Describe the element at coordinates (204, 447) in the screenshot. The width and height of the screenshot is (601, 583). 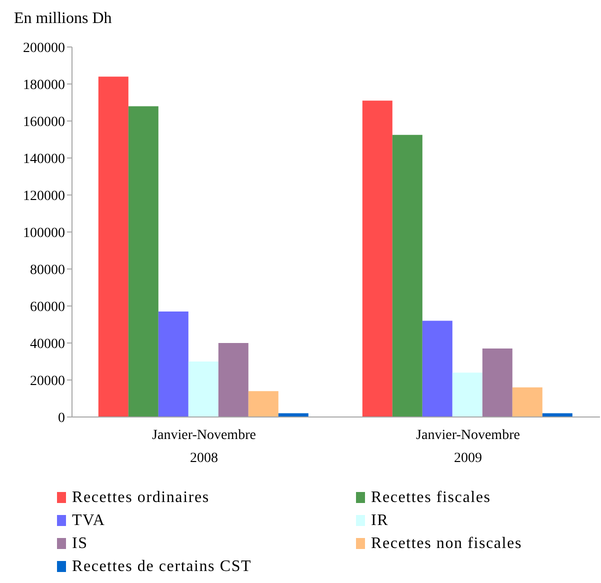
I see `x-tick-label: Janvier-Novembre 2008` at that location.